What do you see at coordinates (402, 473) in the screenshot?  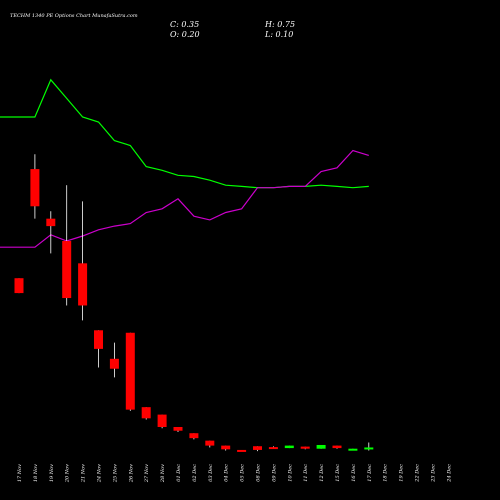 I see `x-tick-label: 19 Dec` at bounding box center [402, 473].